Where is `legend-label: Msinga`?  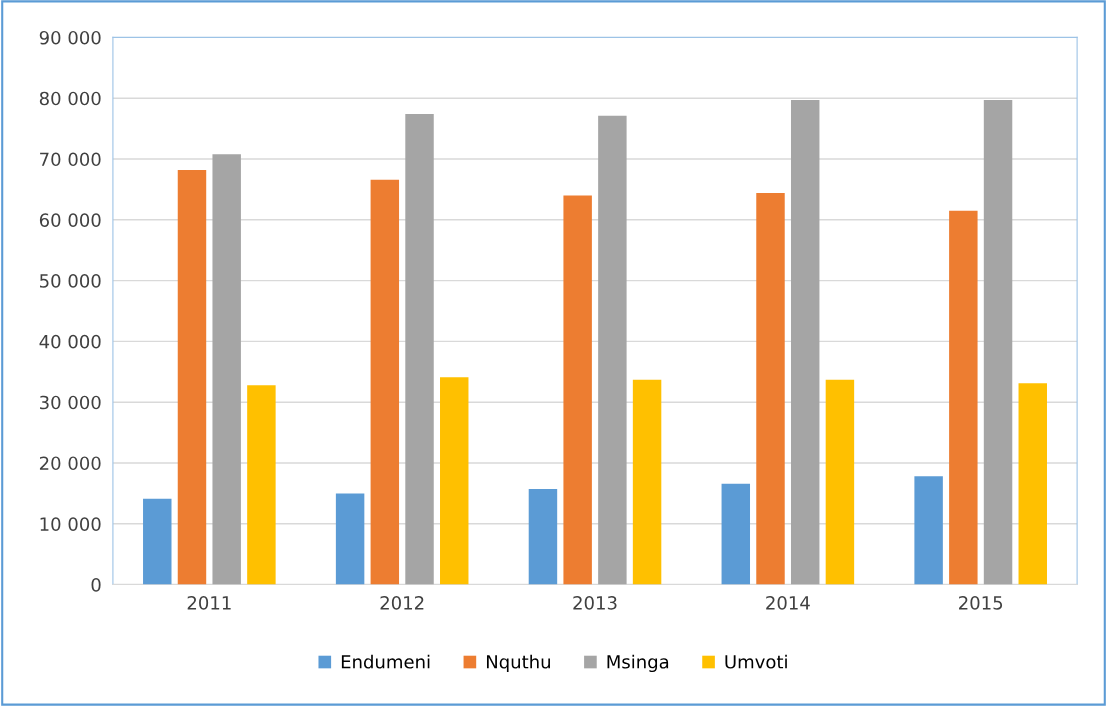 legend-label: Msinga is located at coordinates (638, 663).